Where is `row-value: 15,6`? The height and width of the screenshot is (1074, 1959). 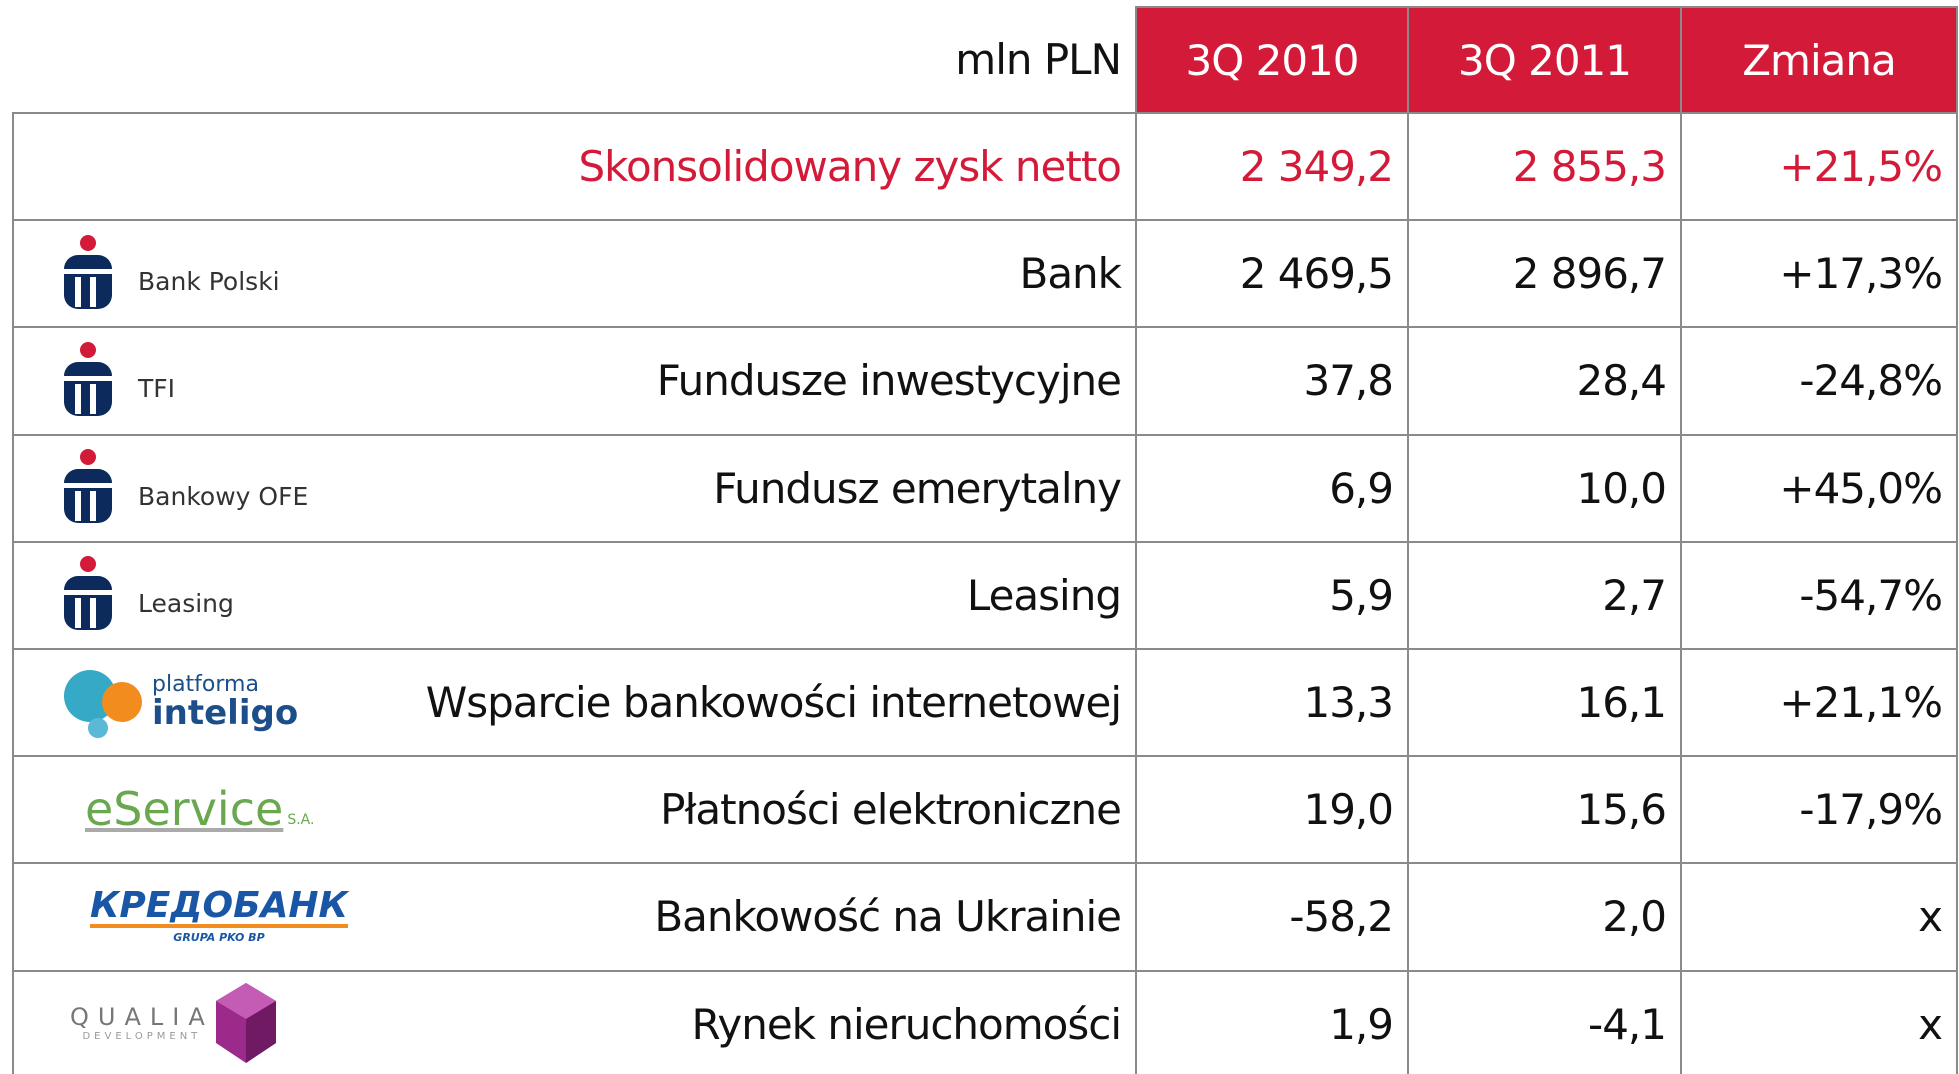 row-value: 15,6 is located at coordinates (1544, 810).